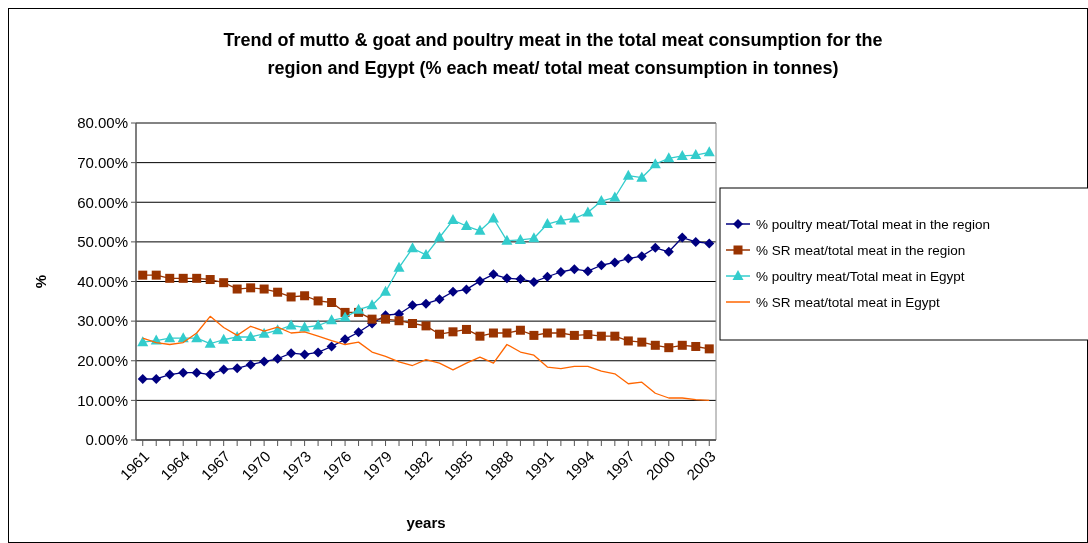 The width and height of the screenshot is (1088, 543). I want to click on x-axis-title: years, so click(426, 522).